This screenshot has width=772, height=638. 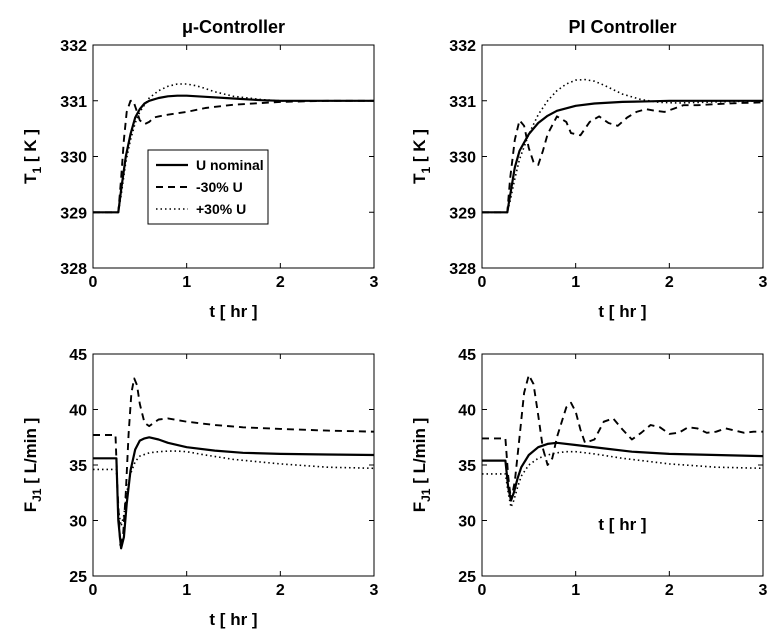 I want to click on legend-entry: +30% U, so click(x=221, y=209).